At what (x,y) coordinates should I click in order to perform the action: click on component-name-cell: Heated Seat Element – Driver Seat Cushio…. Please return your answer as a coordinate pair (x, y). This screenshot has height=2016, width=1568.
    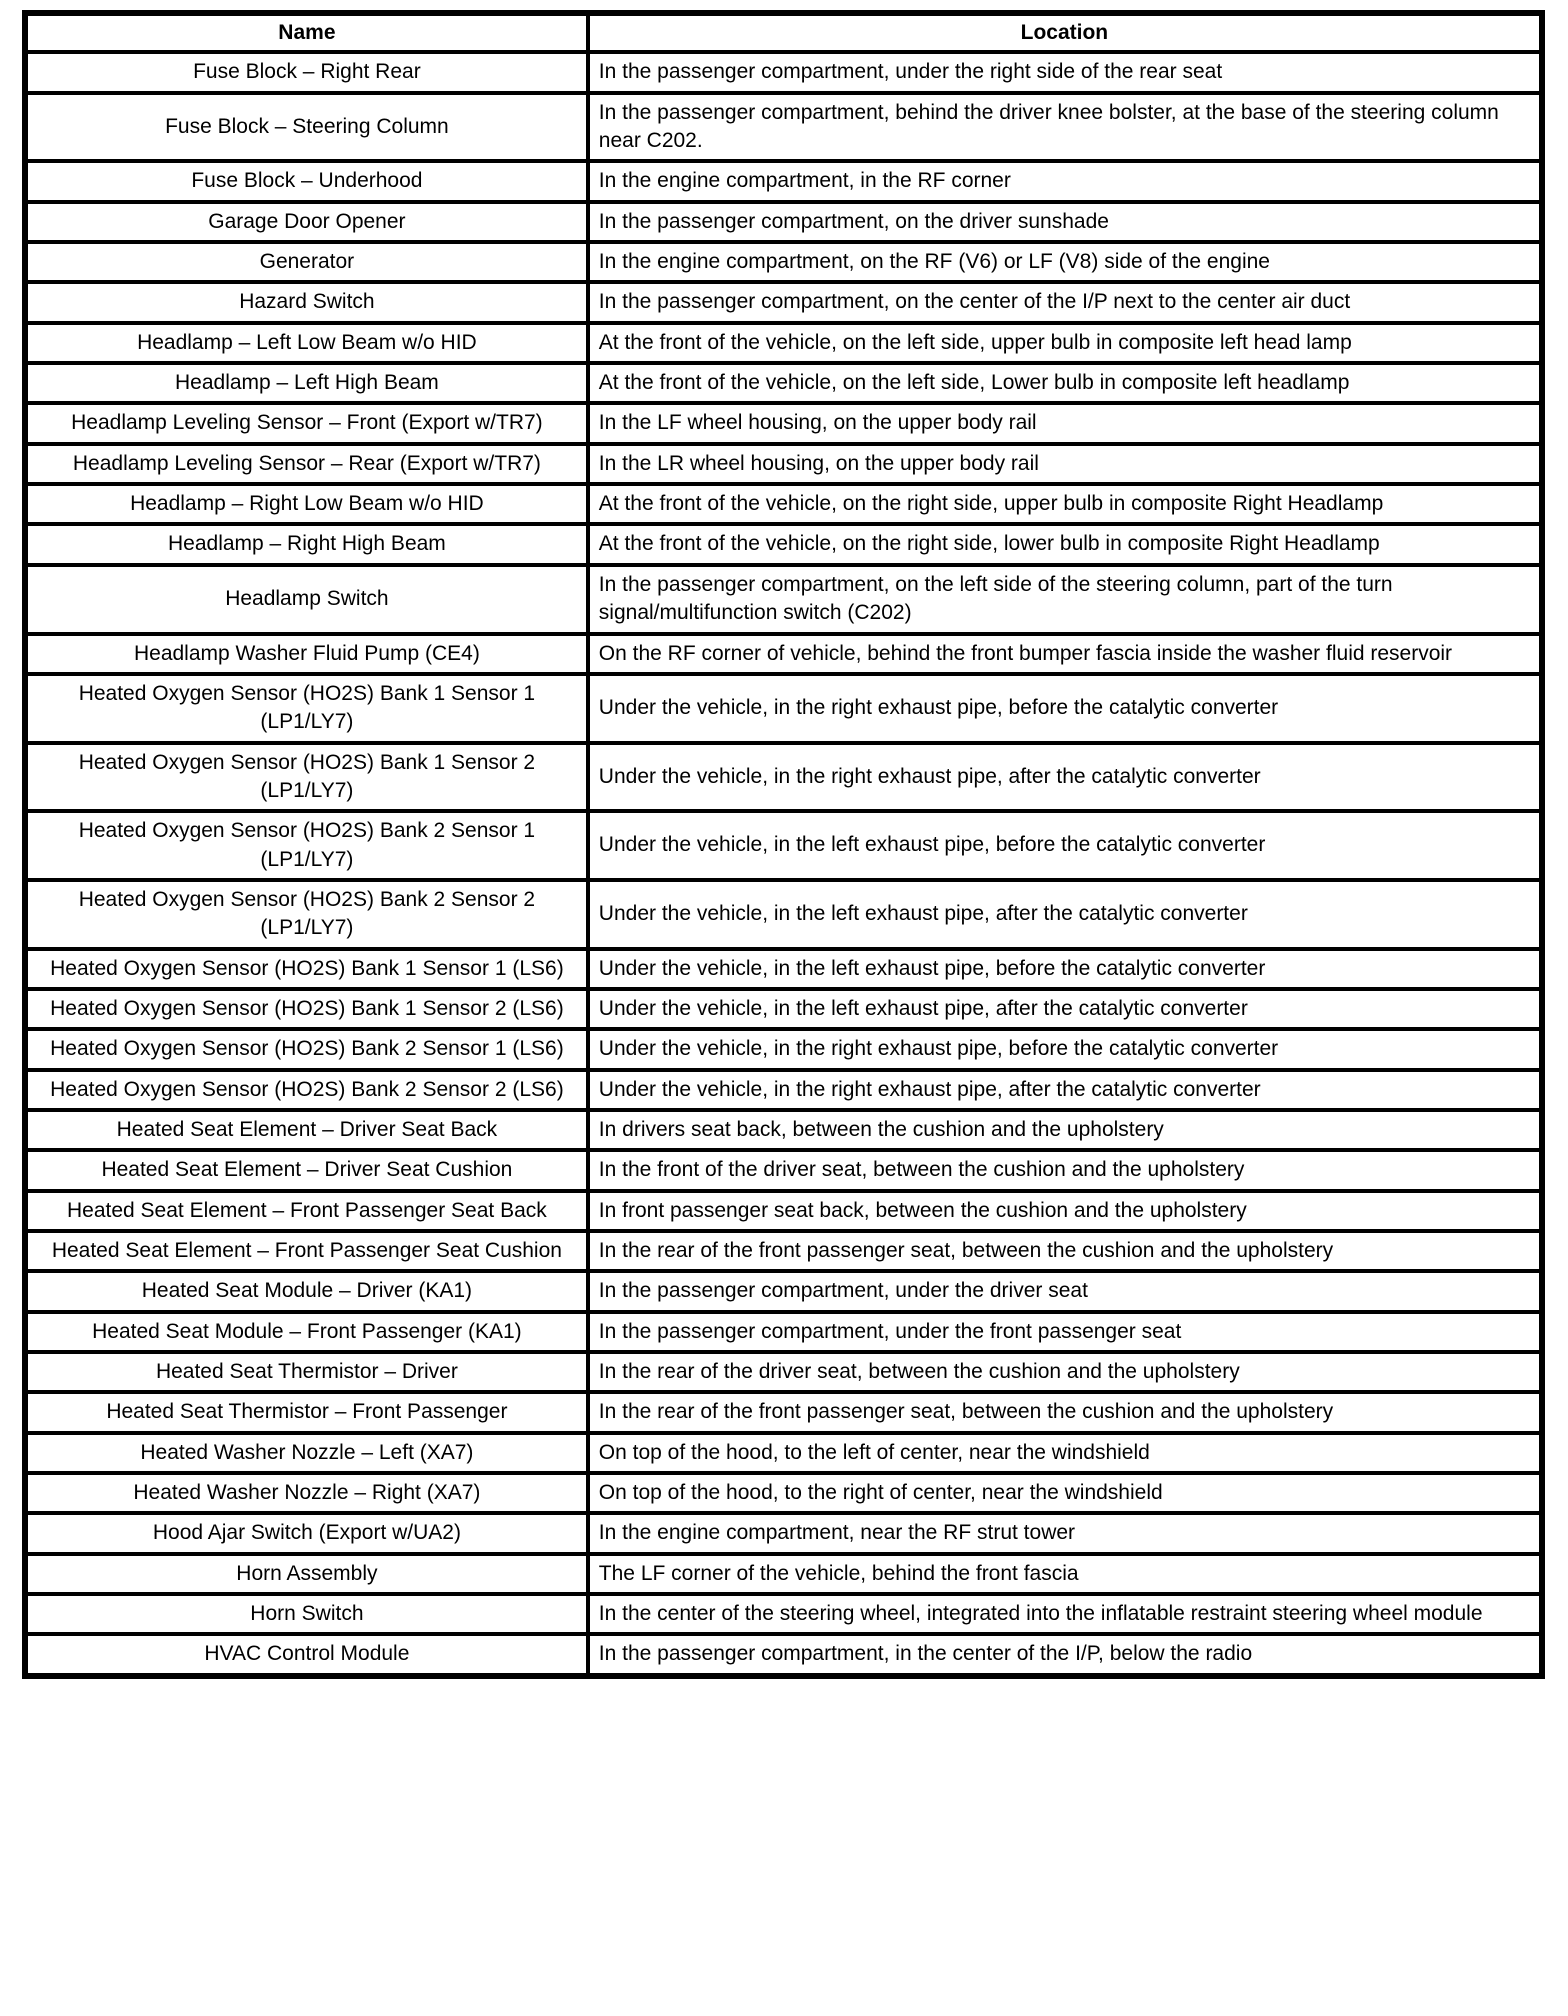
    Looking at the image, I should click on (306, 1170).